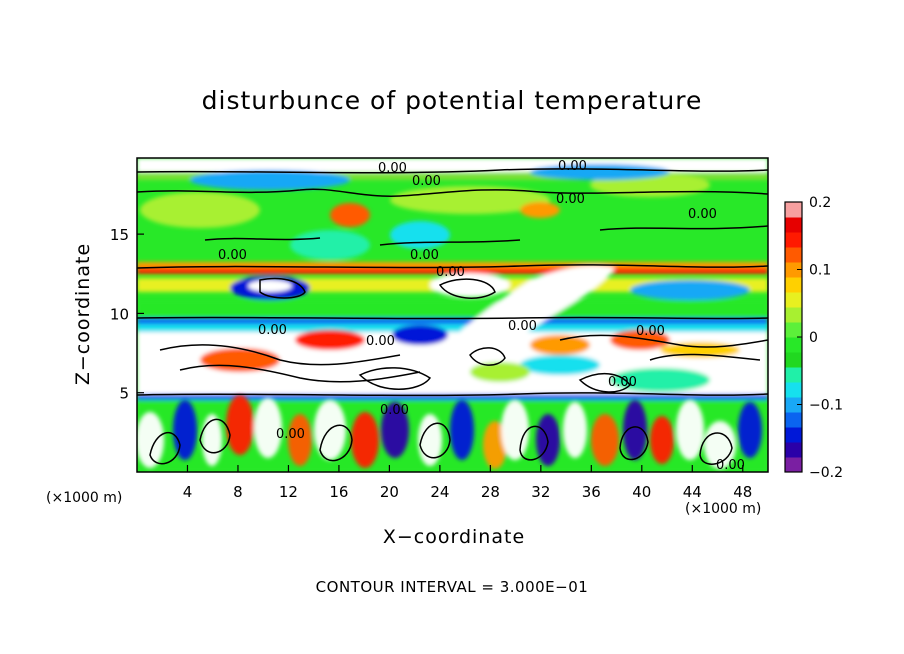  Describe the element at coordinates (490, 492) in the screenshot. I see `x-tick-label: 28` at that location.